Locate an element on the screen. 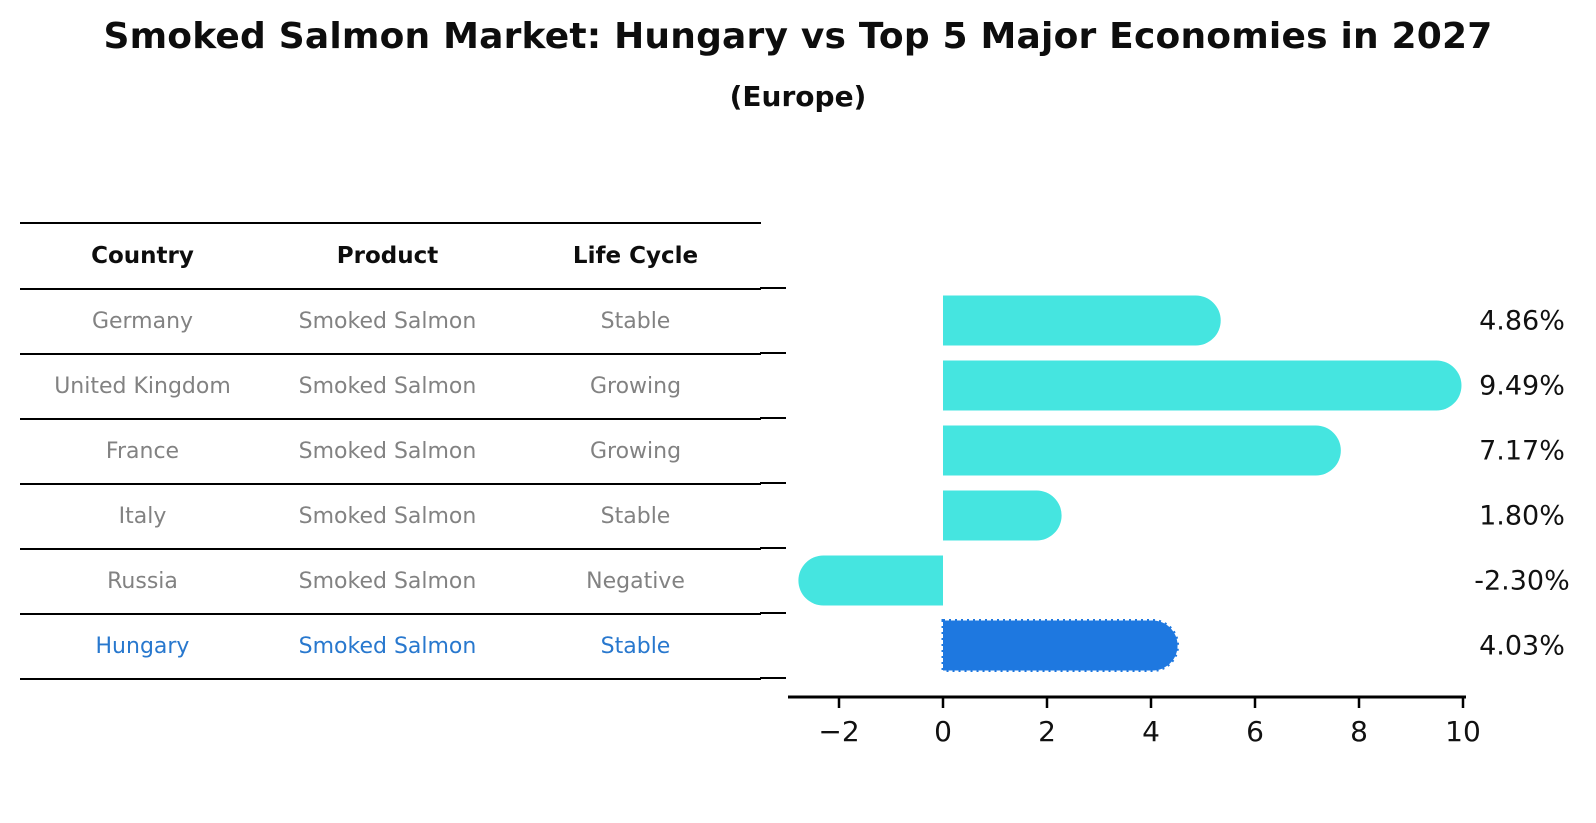 The width and height of the screenshot is (1596, 823). x-axis-tick-label: 10 is located at coordinates (1463, 731).